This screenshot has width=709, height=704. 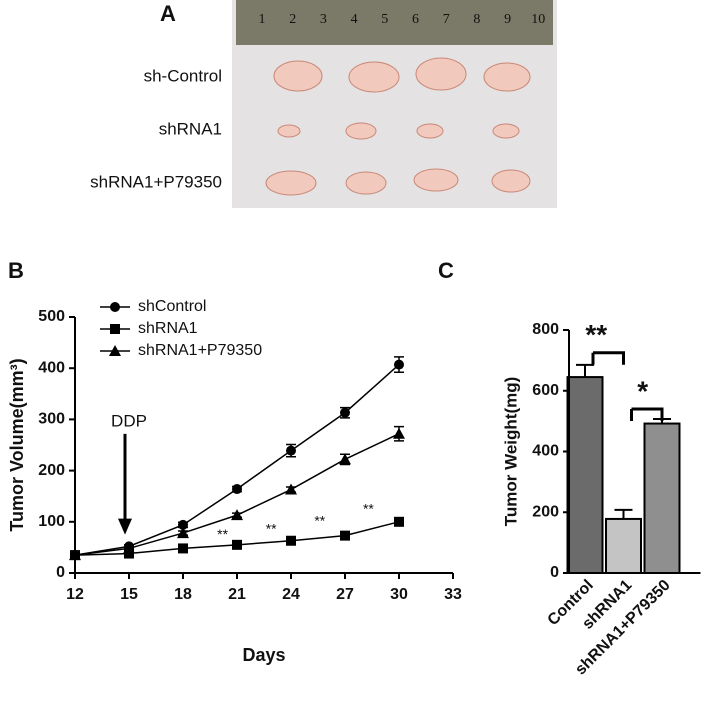 What do you see at coordinates (200, 350) in the screenshot?
I see `legend-label: shRNA1+P79350` at bounding box center [200, 350].